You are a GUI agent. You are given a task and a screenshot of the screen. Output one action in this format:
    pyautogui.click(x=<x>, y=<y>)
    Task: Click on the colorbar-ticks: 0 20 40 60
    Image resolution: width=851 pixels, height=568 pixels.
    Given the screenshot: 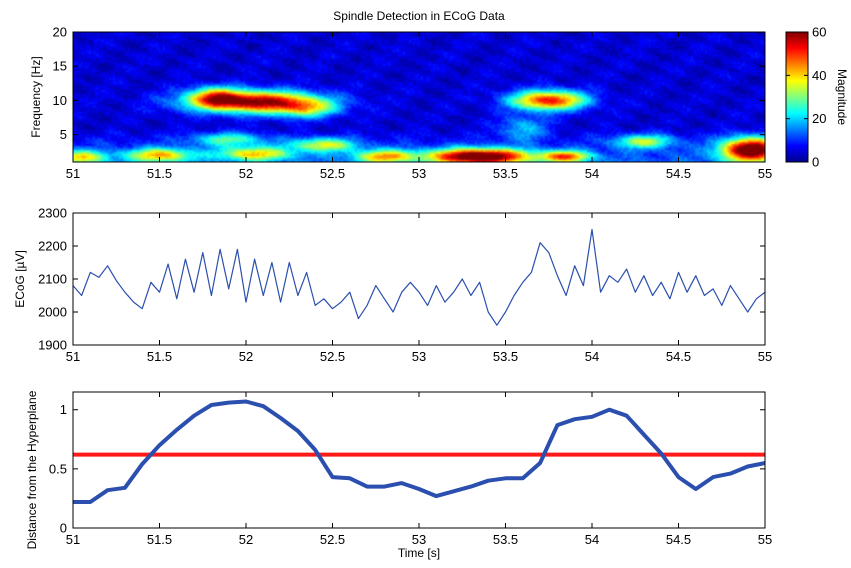 What is the action you would take?
    pyautogui.click(x=806, y=97)
    